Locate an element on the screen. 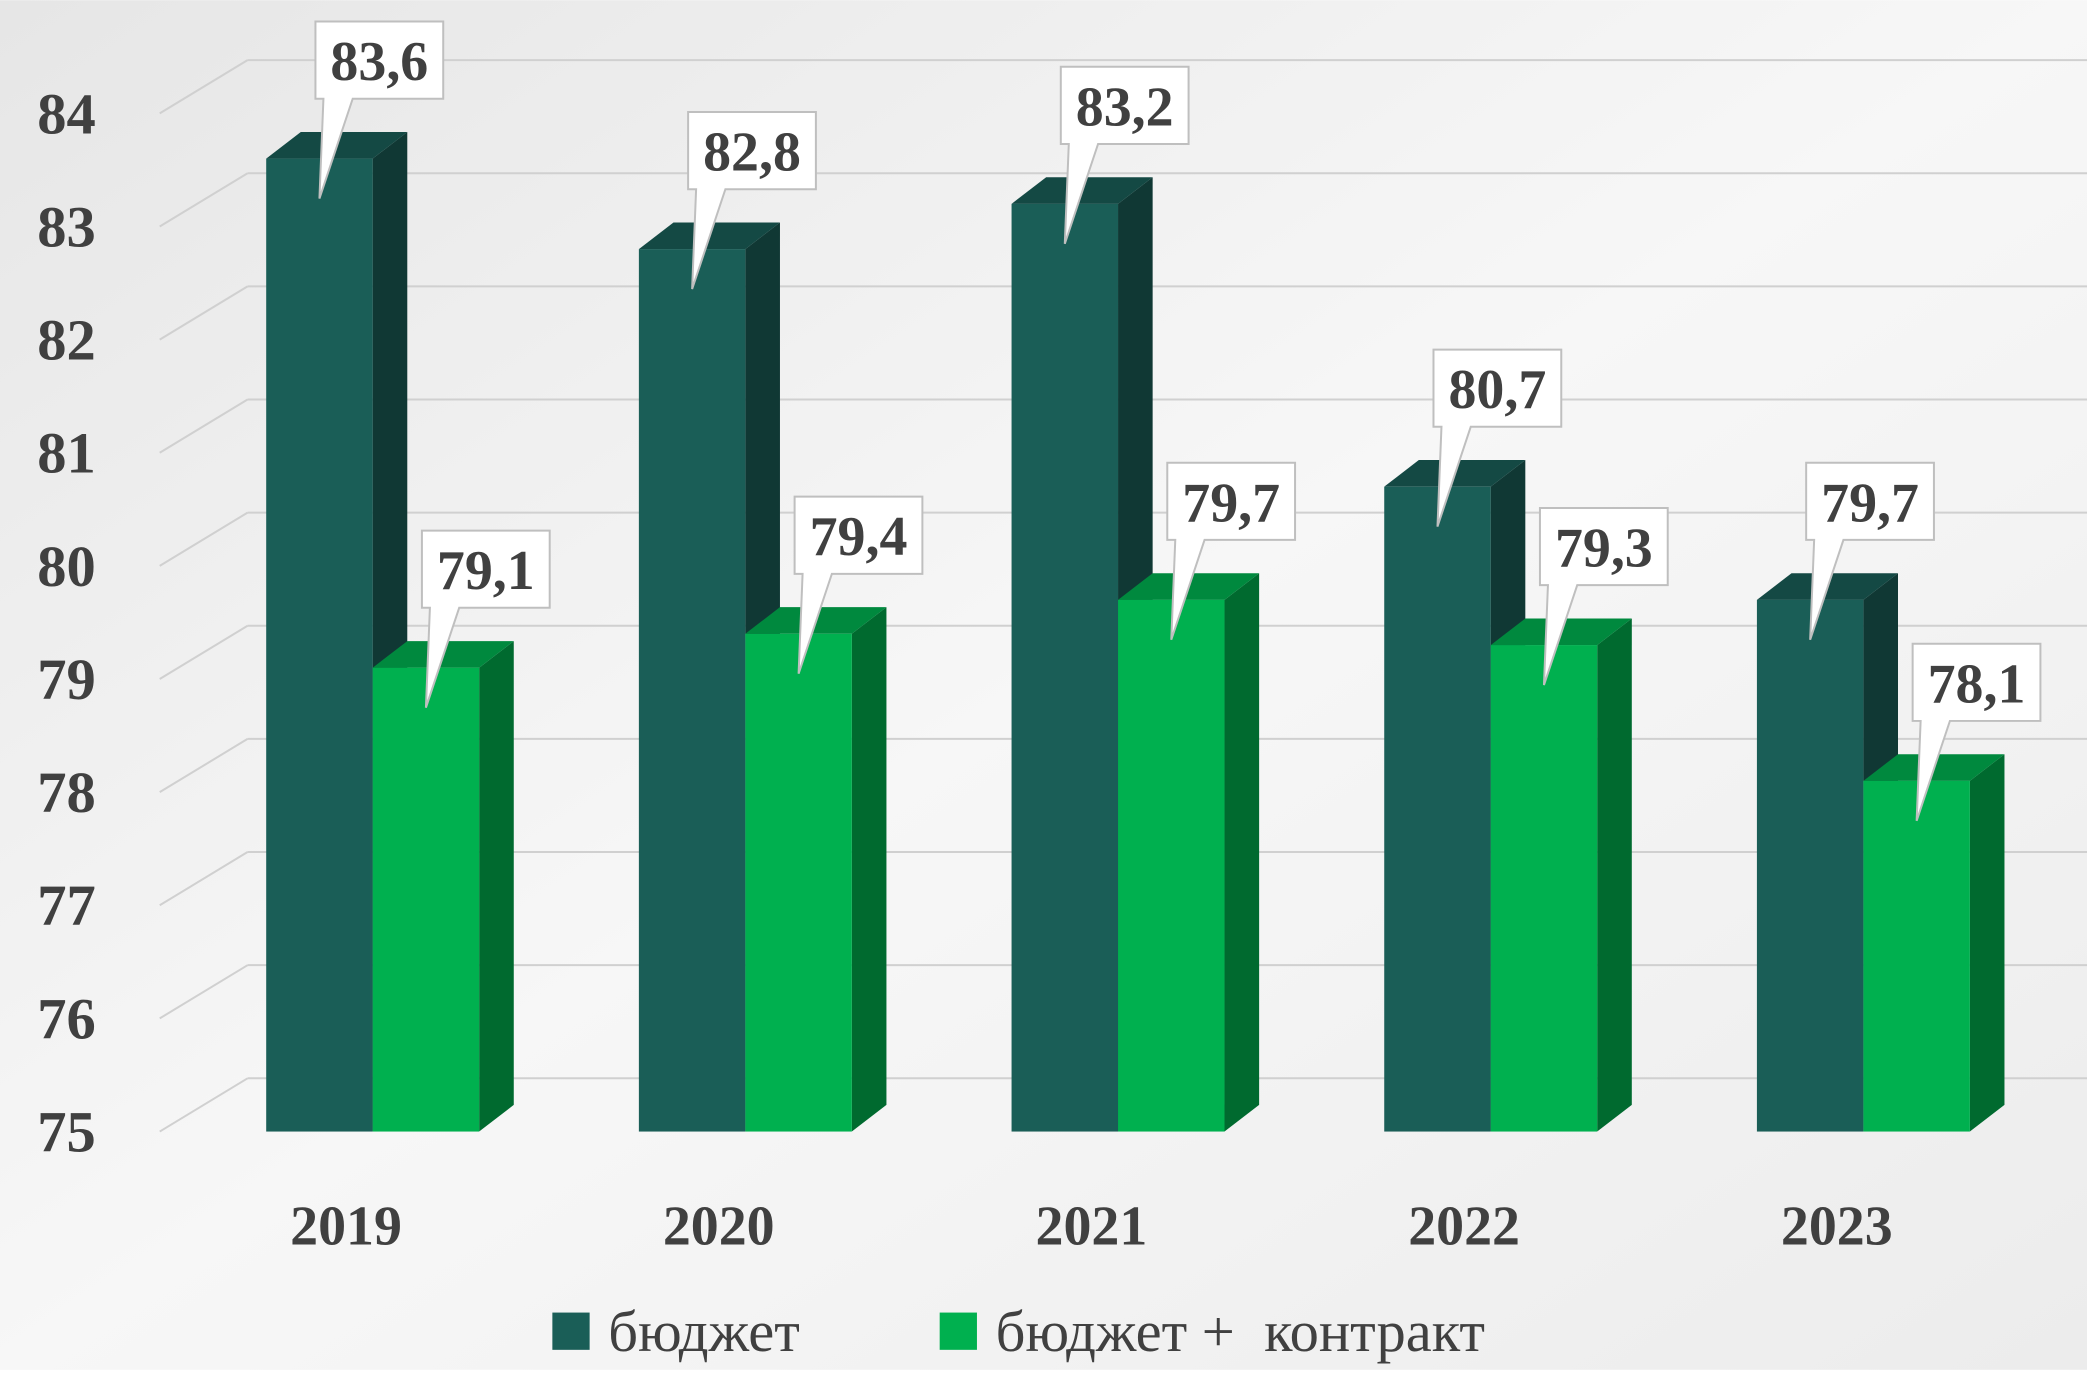 The image size is (2087, 1375). y-tick-label: 81 is located at coordinates (66, 453).